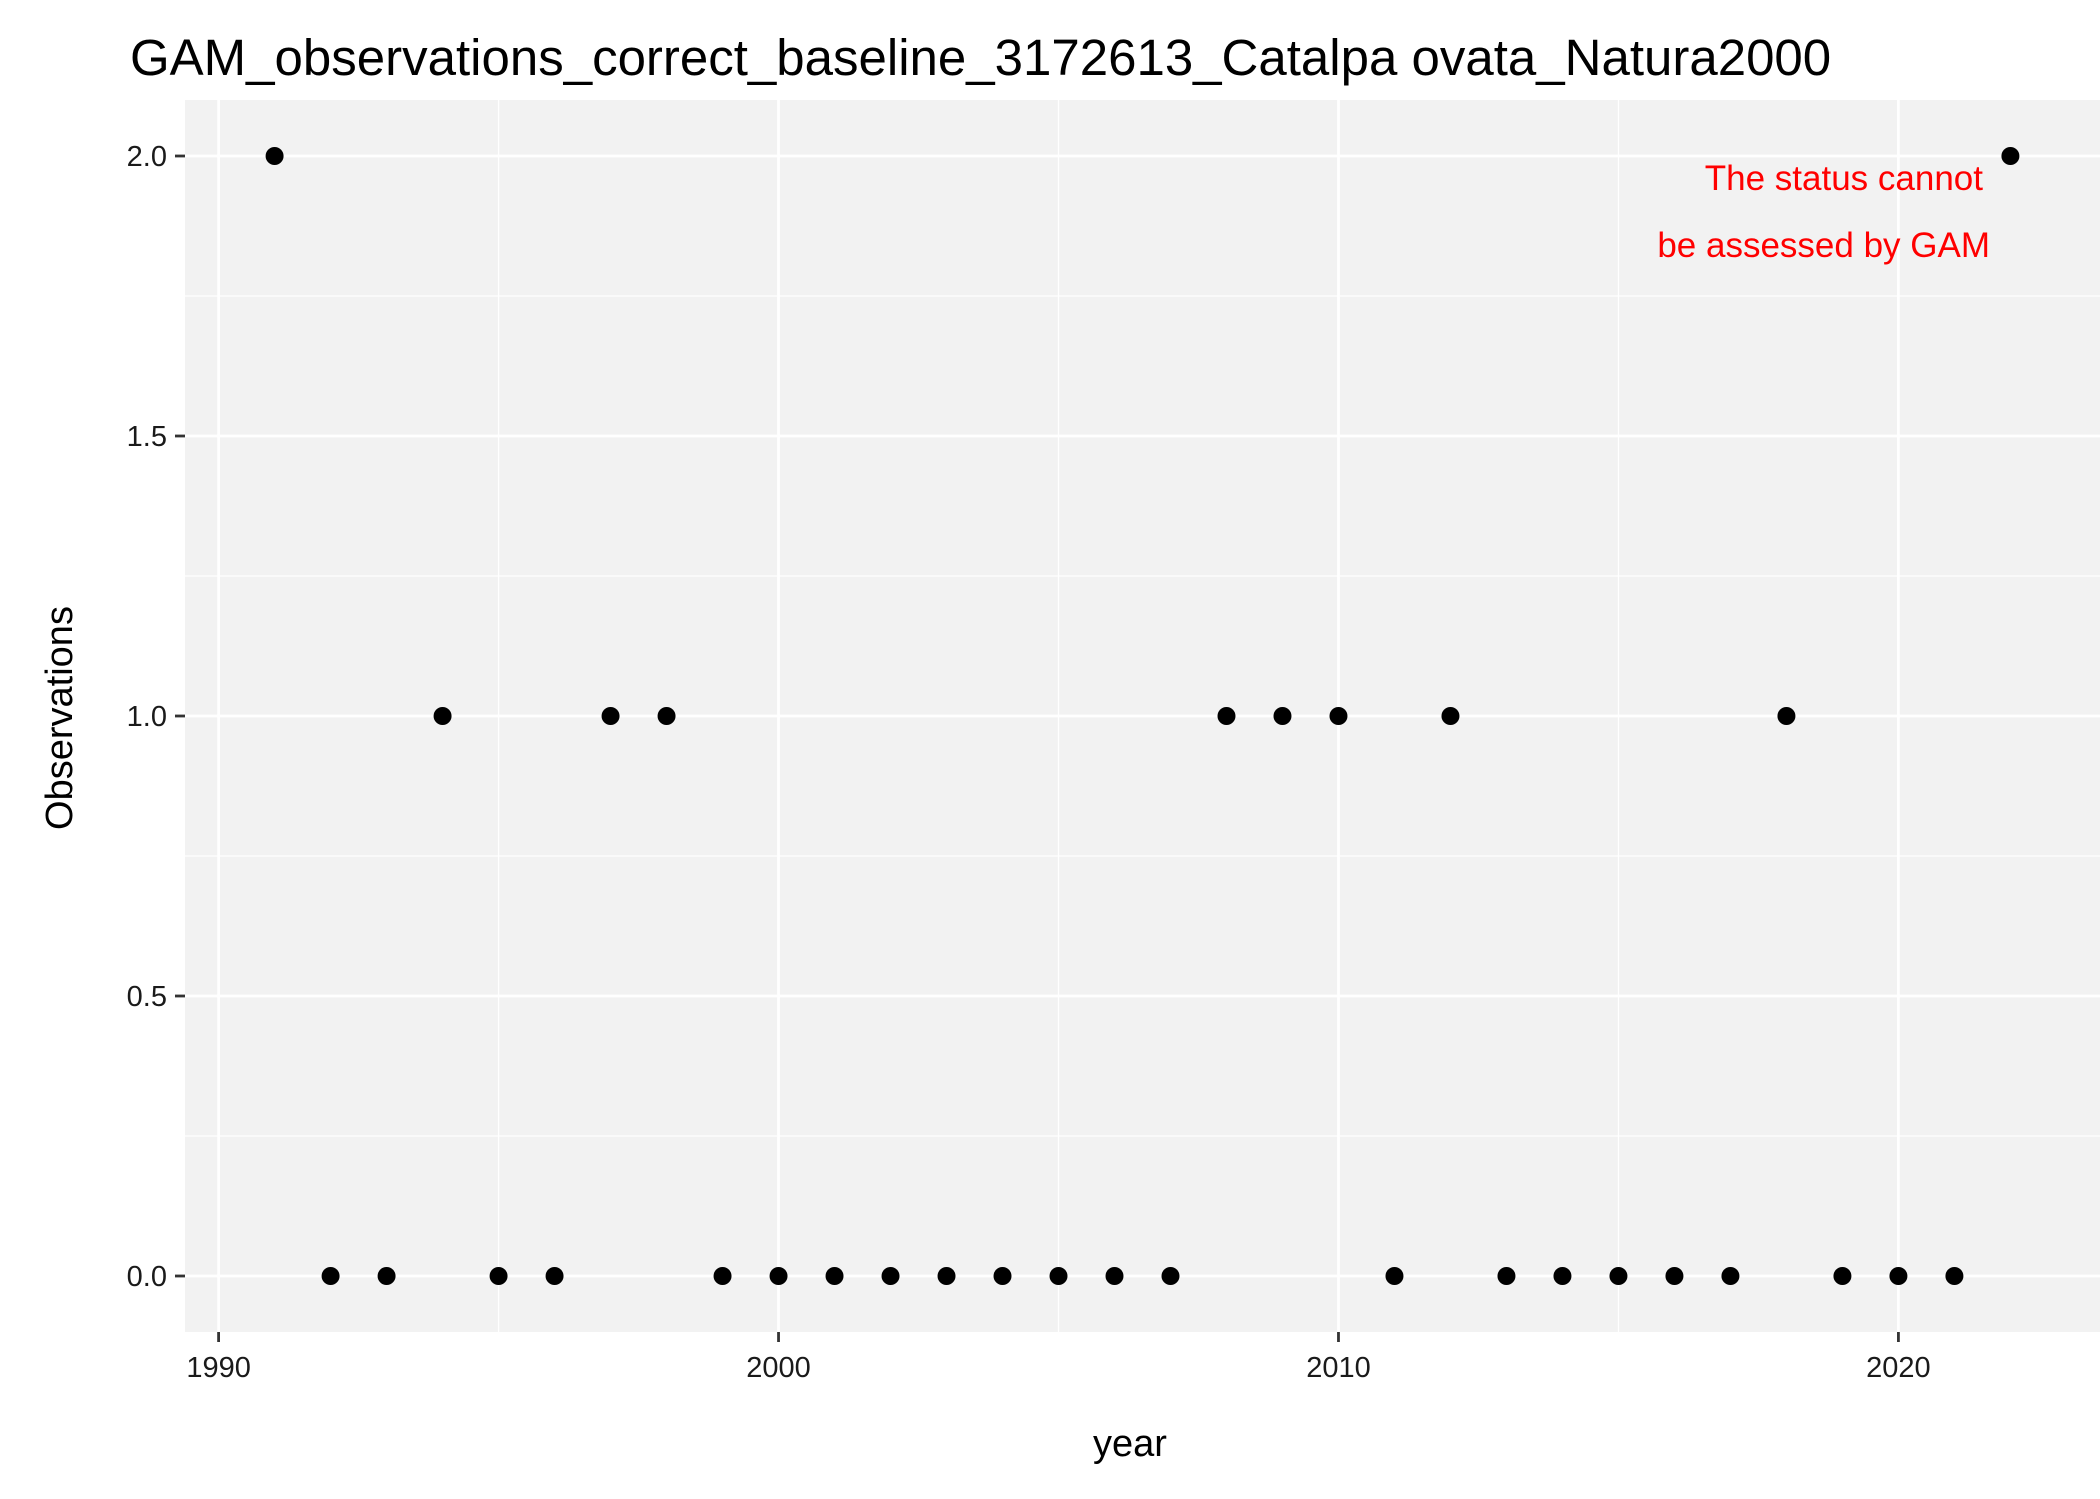  Describe the element at coordinates (147, 1277) in the screenshot. I see `y-tick-label-0: 0.0` at that location.